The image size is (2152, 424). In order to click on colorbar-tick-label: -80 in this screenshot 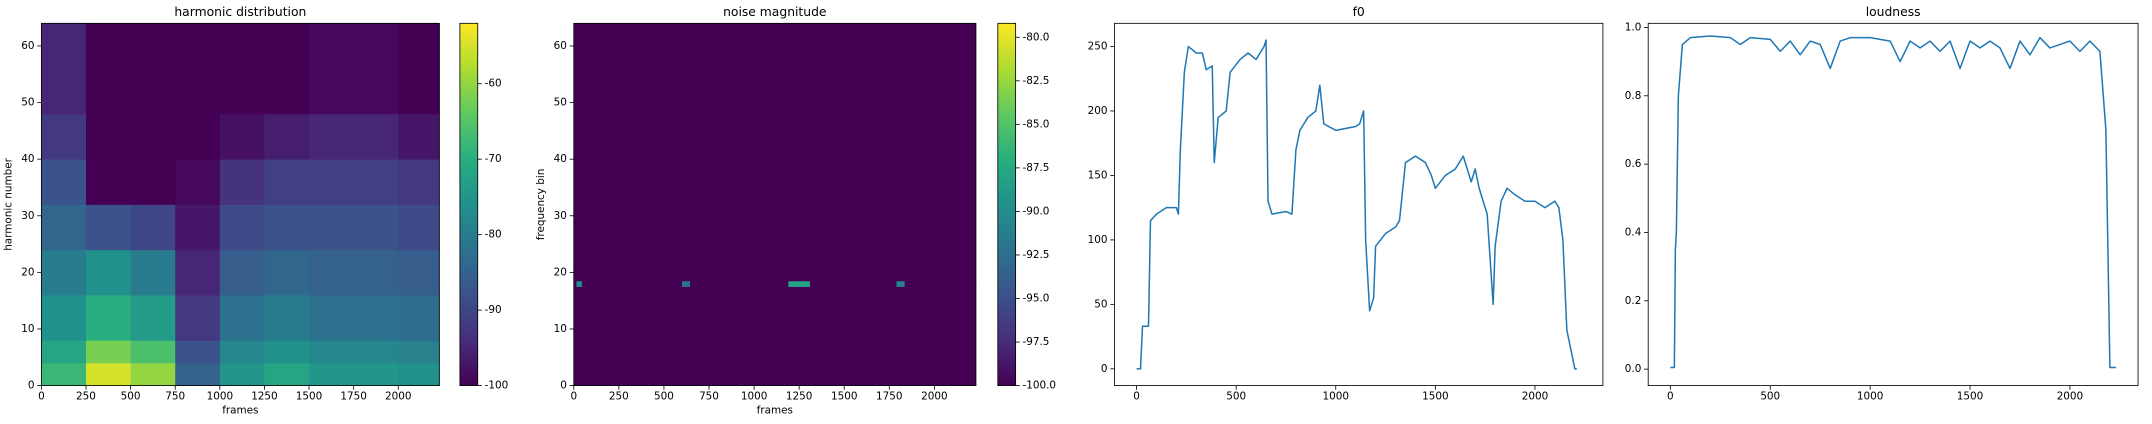, I will do `click(493, 235)`.